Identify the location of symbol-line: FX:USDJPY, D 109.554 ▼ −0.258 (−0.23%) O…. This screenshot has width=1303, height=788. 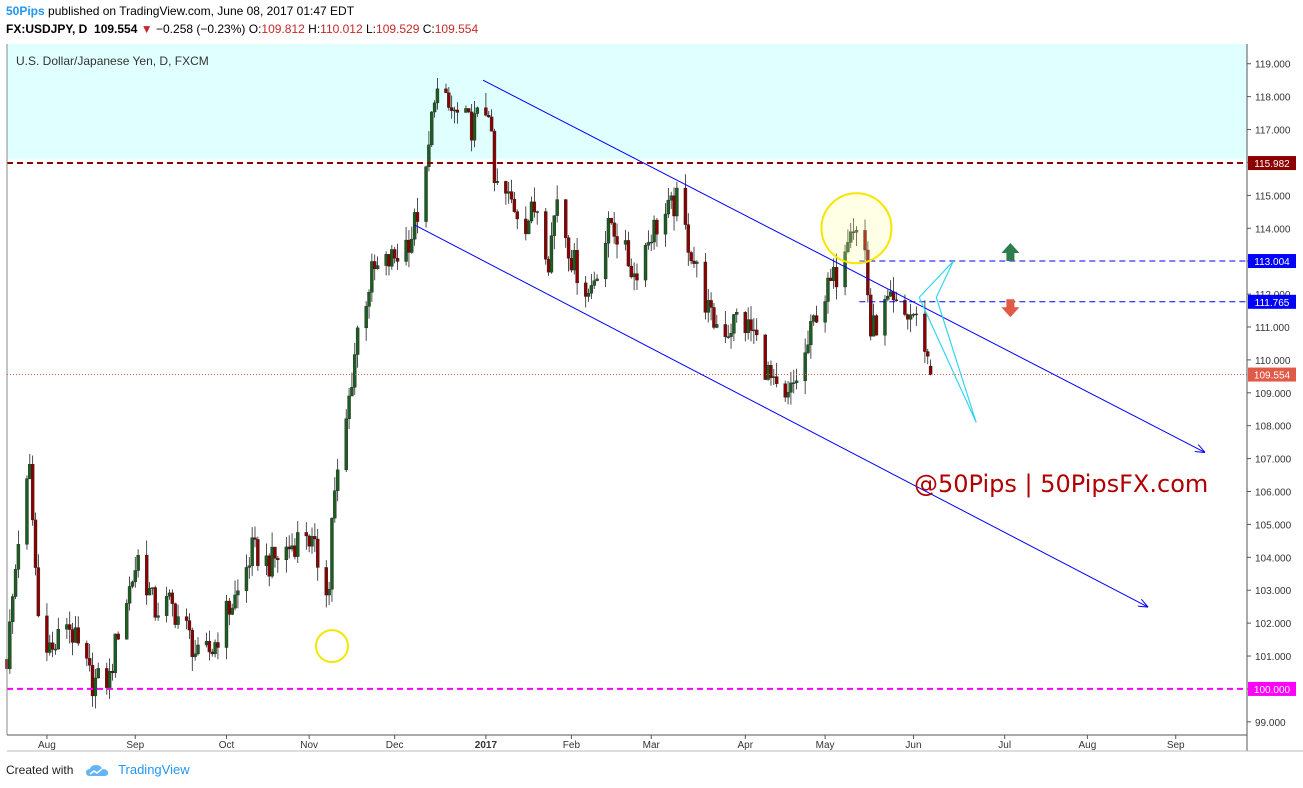
(242, 29).